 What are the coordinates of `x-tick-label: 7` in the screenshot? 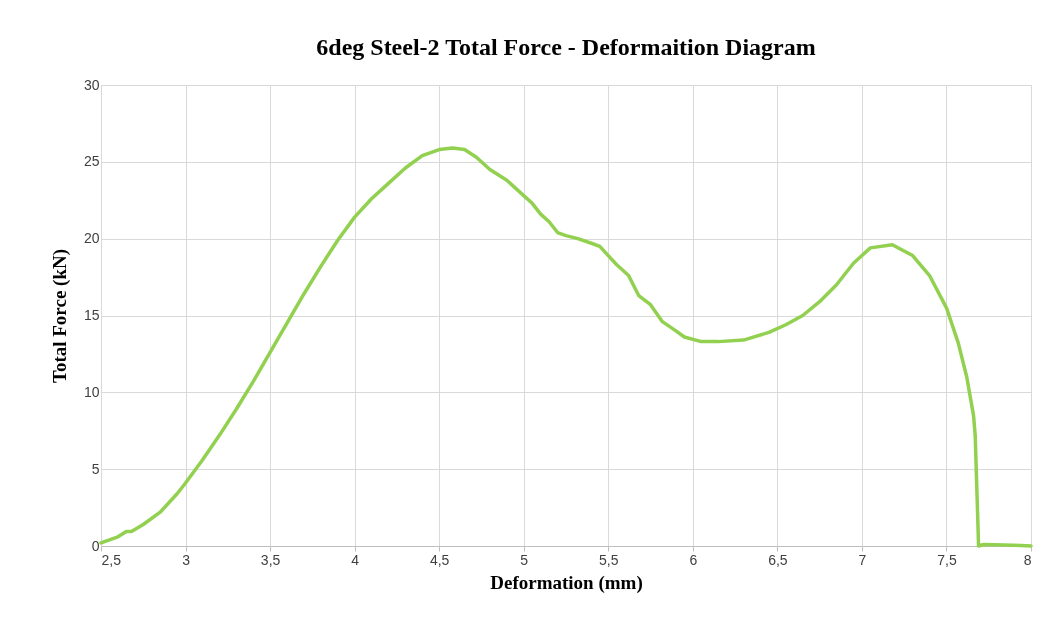 It's located at (862, 559).